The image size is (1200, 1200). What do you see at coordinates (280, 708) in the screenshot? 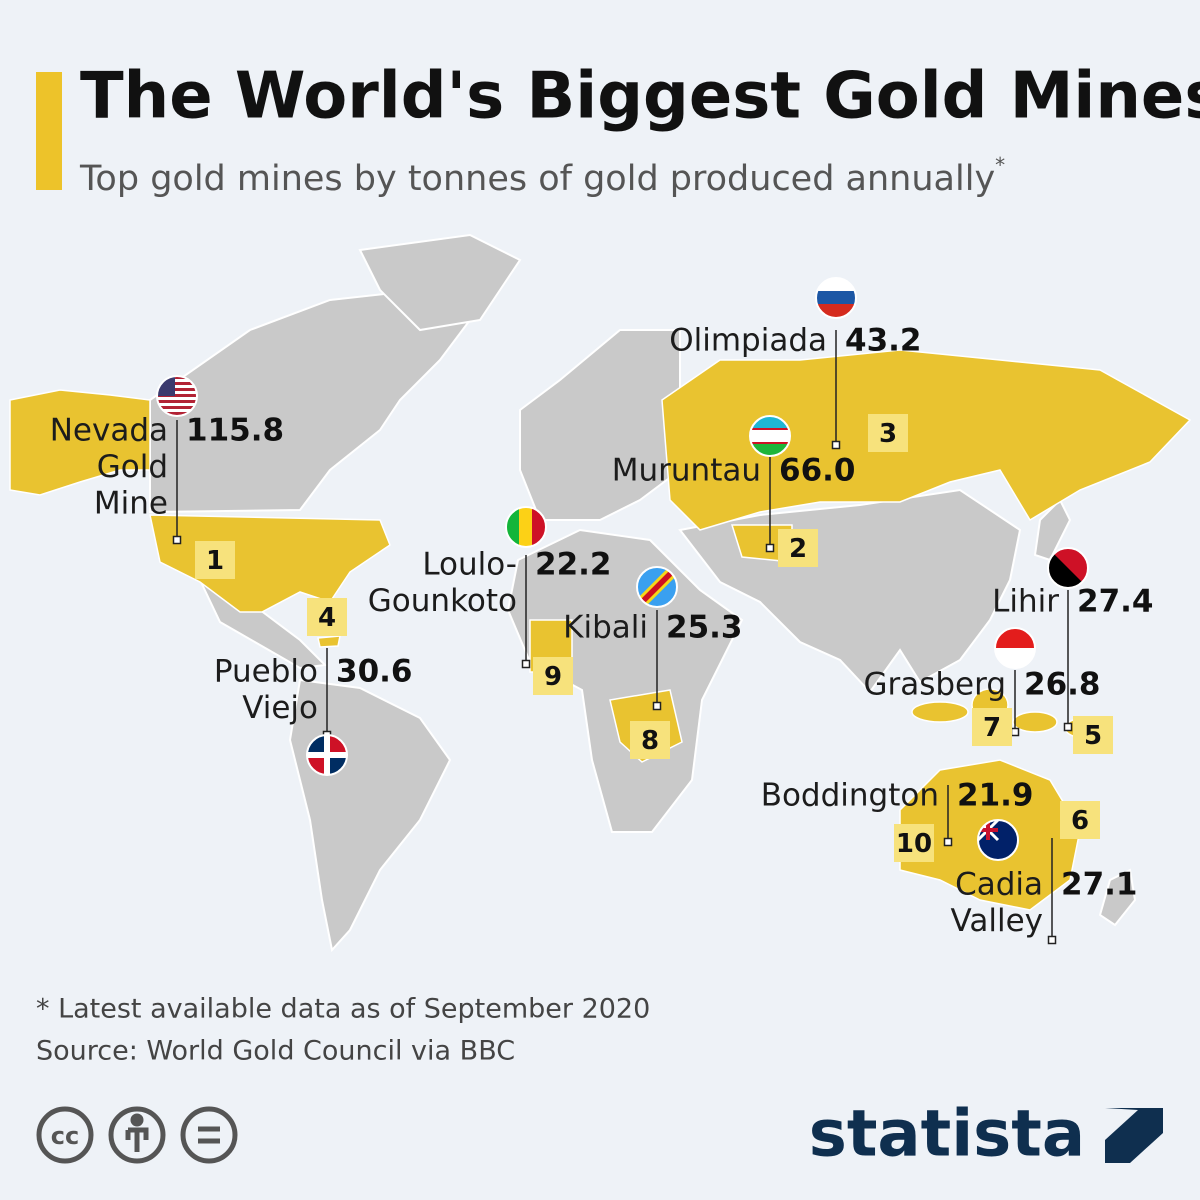
I see `mine-name: Viejo` at bounding box center [280, 708].